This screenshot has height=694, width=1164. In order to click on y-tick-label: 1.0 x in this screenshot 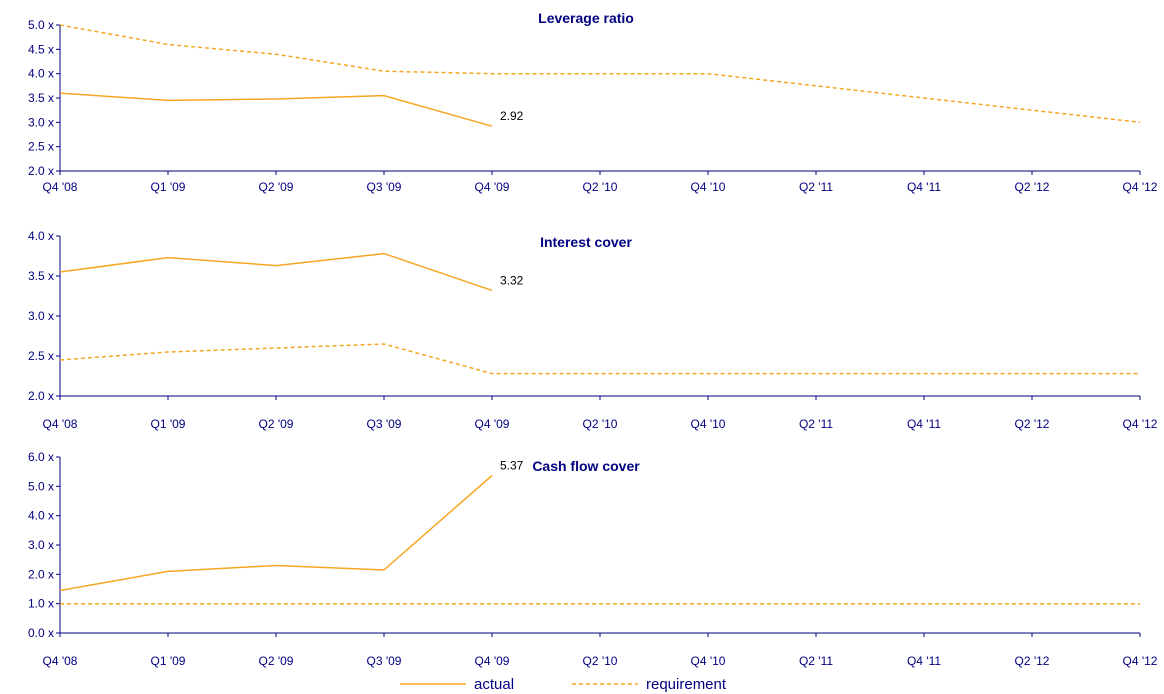, I will do `click(41, 604)`.